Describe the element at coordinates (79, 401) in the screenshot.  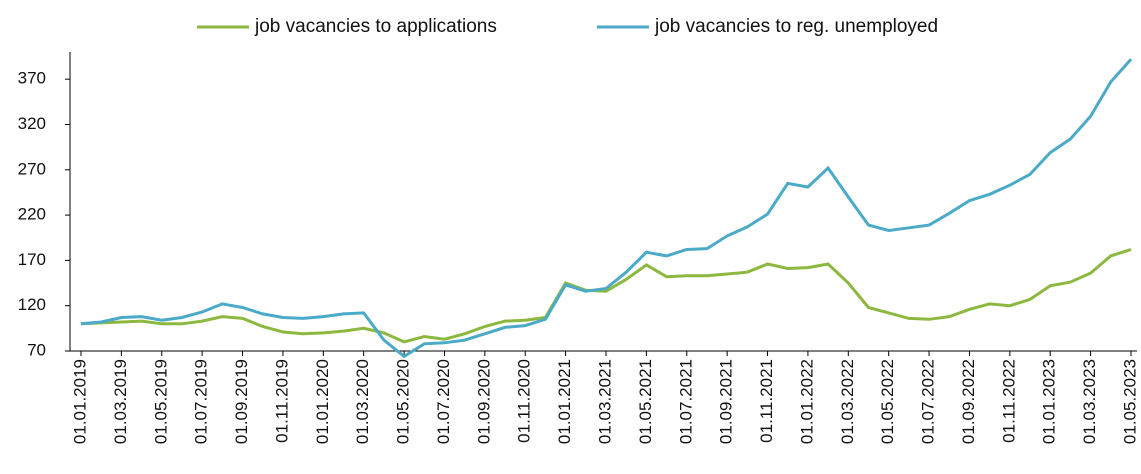
I see `x-tick-label: 01.01.2019` at that location.